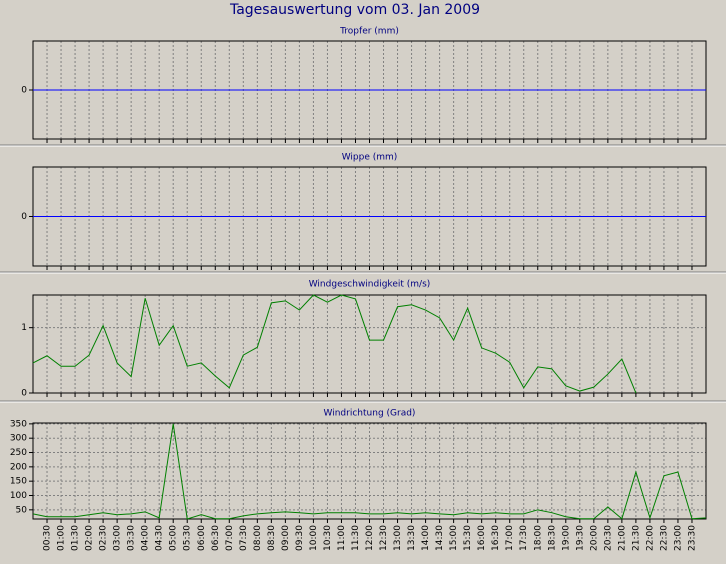 The width and height of the screenshot is (726, 564). I want to click on x-tick-label: 22:00, so click(650, 538).